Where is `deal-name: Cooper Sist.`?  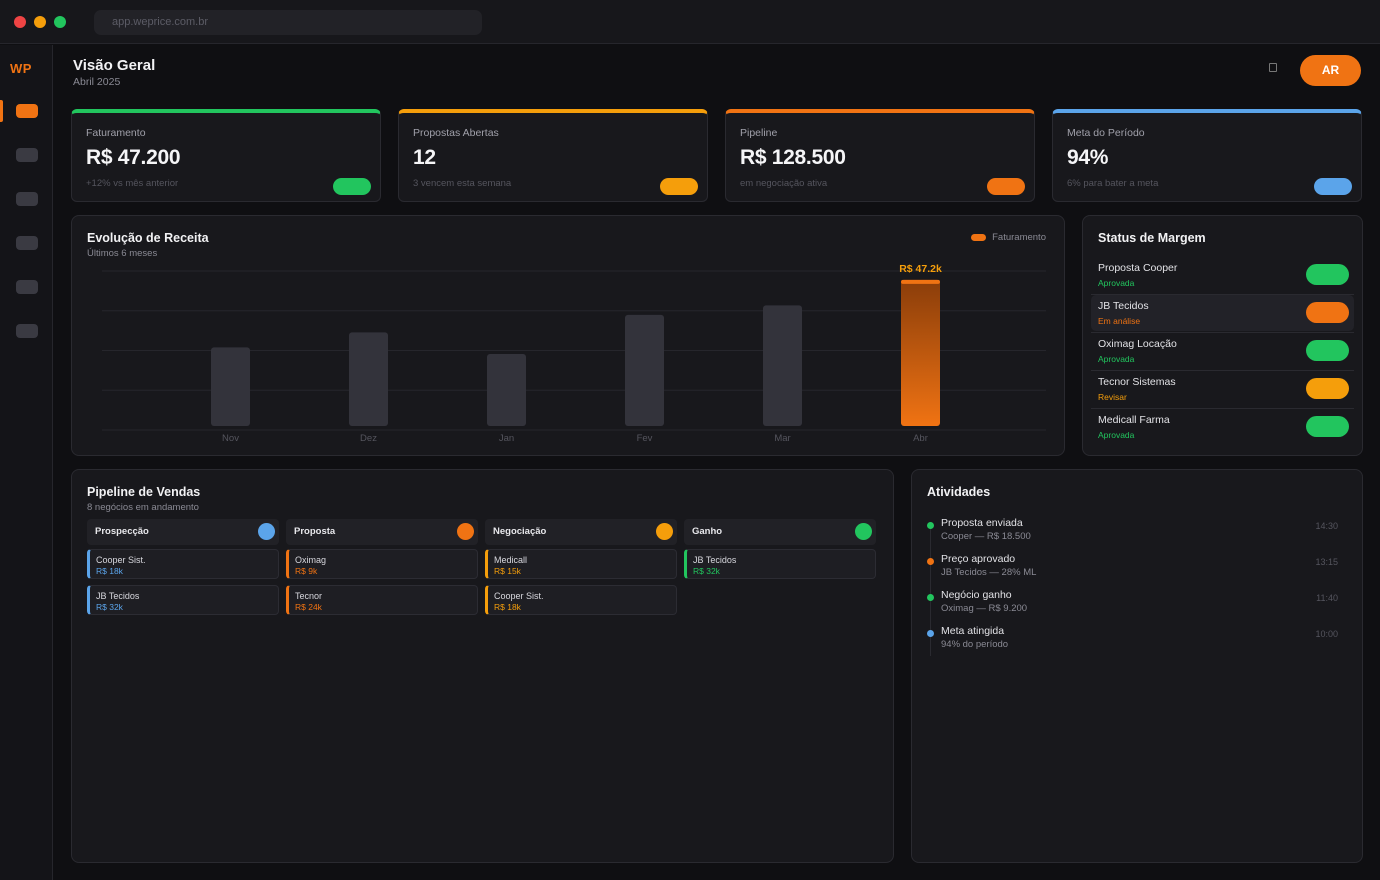
deal-name: Cooper Sist. is located at coordinates (121, 560).